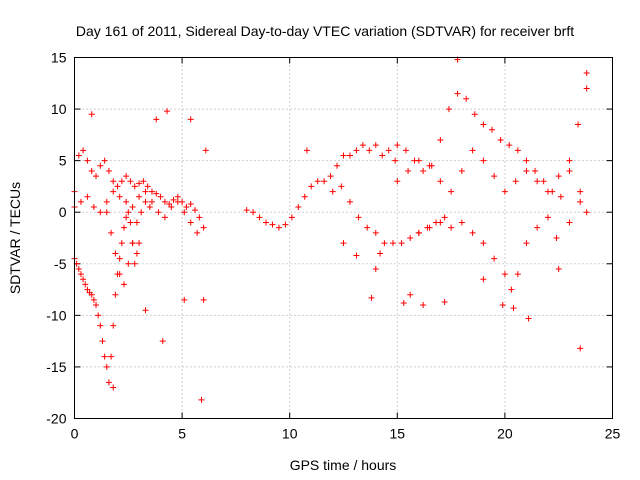  What do you see at coordinates (59, 109) in the screenshot?
I see `y-tick-label: 10` at bounding box center [59, 109].